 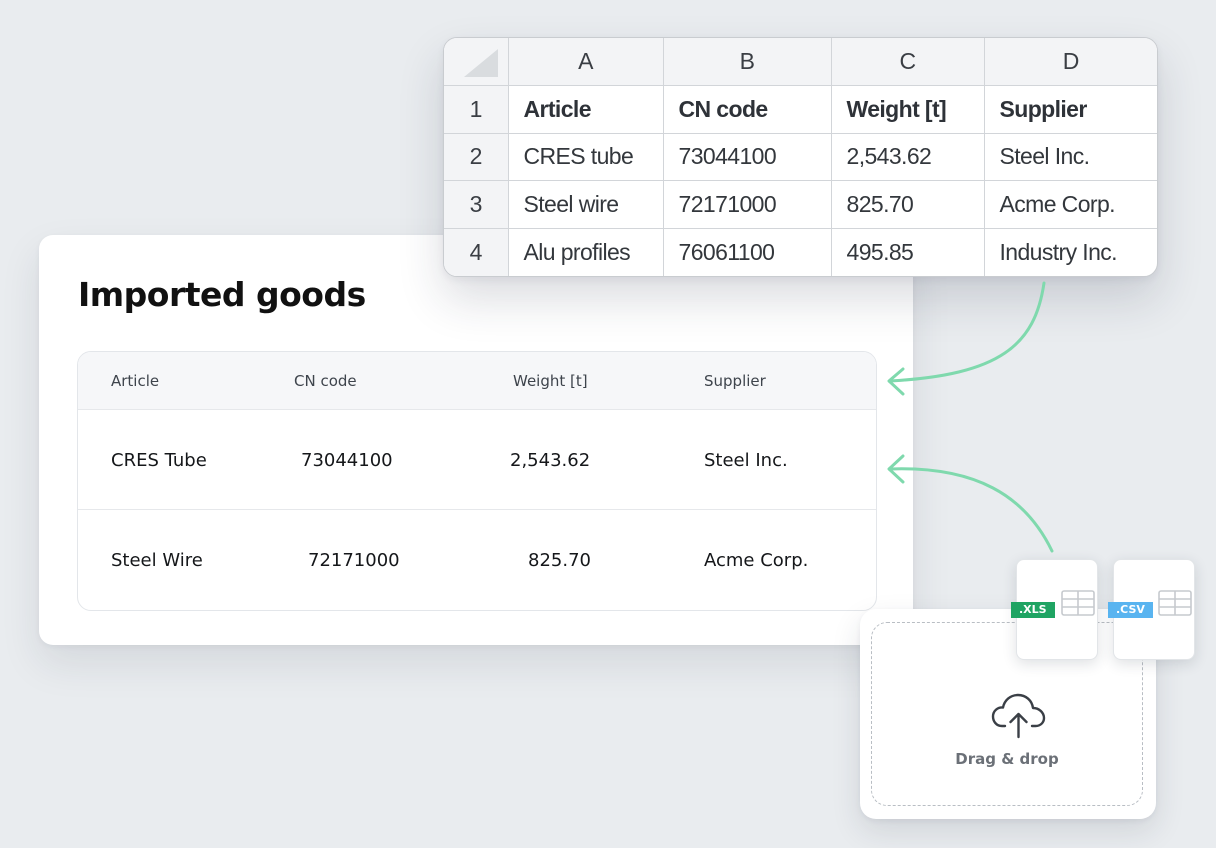 What do you see at coordinates (735, 381) in the screenshot?
I see `column-header-supplier: Supplier` at bounding box center [735, 381].